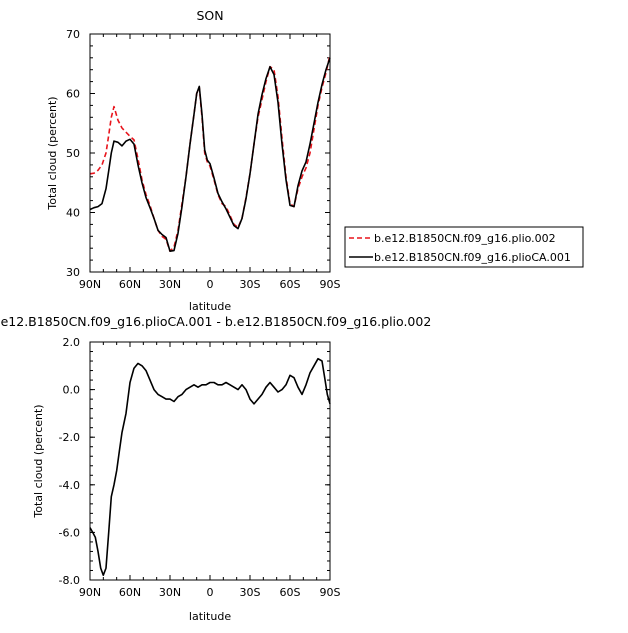  I want to click on bottom-xtick-label: 30S, so click(250, 592).